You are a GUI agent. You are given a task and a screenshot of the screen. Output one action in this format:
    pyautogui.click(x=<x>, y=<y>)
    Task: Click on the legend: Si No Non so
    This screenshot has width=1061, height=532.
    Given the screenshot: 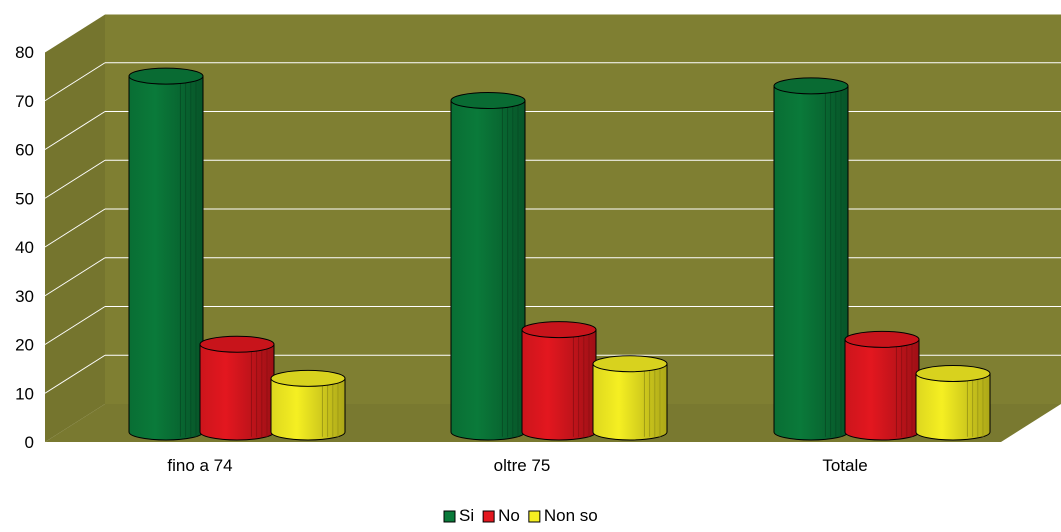 What is the action you would take?
    pyautogui.click(x=520, y=515)
    